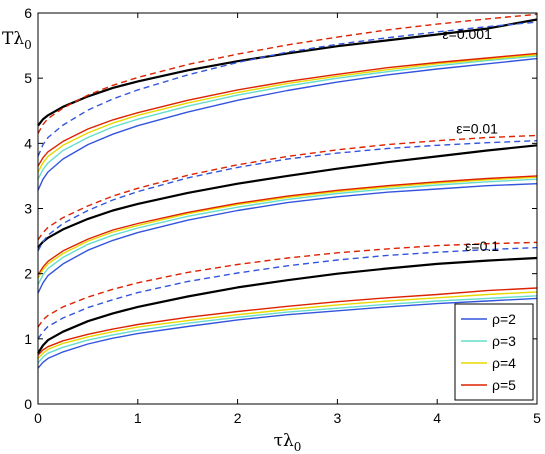 The width and height of the screenshot is (545, 454). I want to click on y-tick-label-5: 5, so click(28, 78).